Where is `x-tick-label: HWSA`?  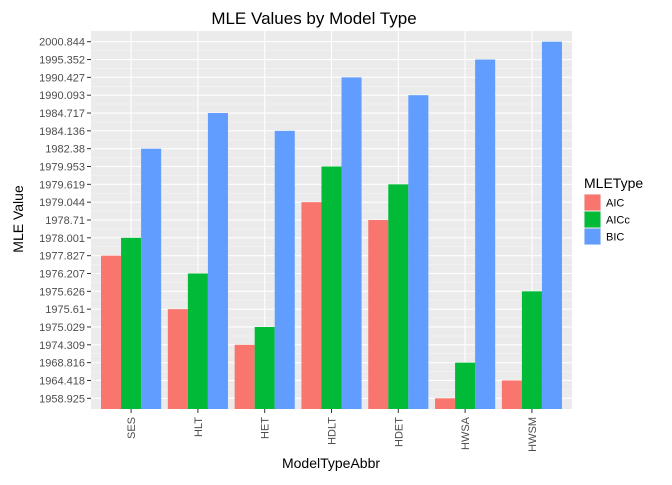
x-tick-label: HWSA is located at coordinates (466, 433).